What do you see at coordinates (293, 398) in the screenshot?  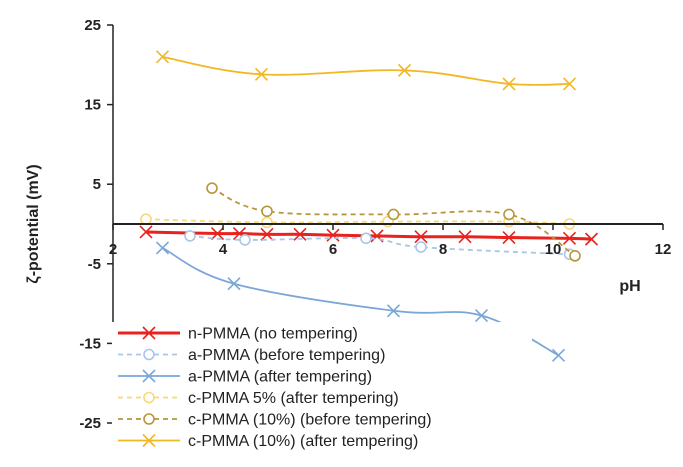 I see `legend-label: c-PMMA 5% (after tempering)` at bounding box center [293, 398].